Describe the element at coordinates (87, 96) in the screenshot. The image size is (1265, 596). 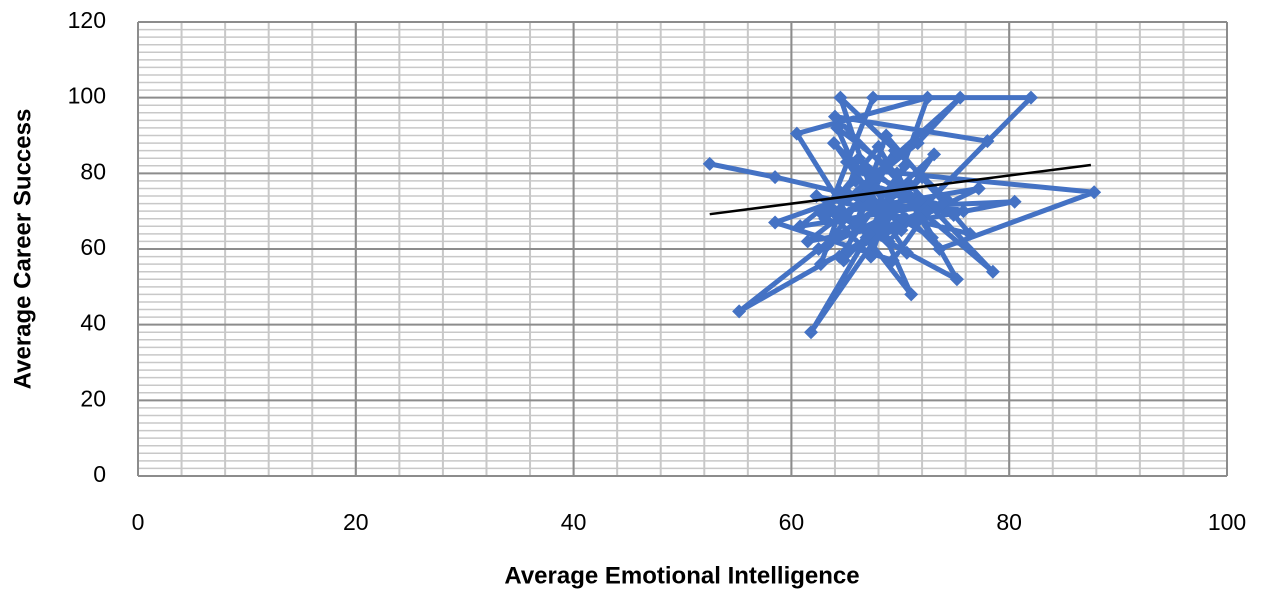
I see `y-tick-label: 100` at that location.